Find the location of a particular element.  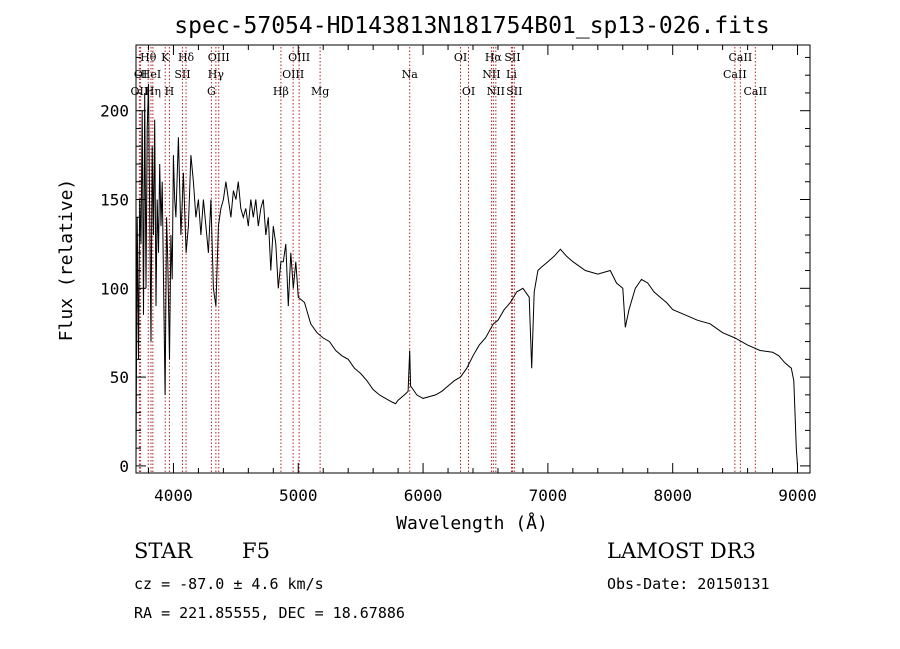

y-tick-label: 100 is located at coordinates (114, 288).